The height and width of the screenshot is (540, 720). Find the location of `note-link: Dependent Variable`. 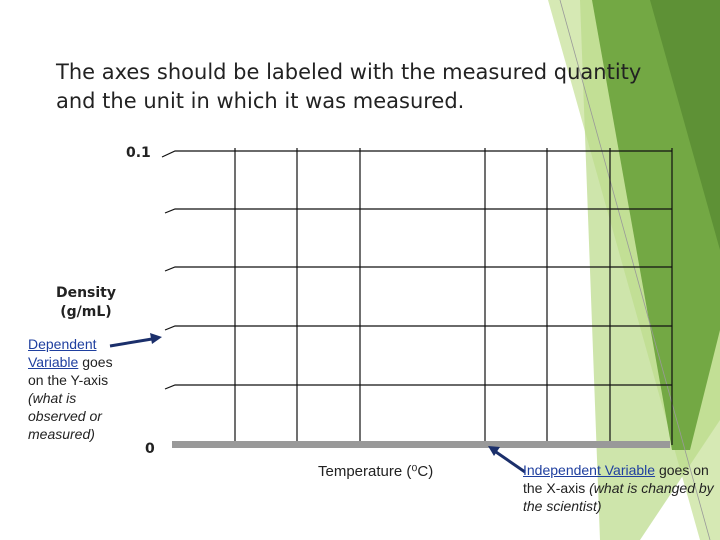

note-link: Dependent Variable is located at coordinates (62, 353).